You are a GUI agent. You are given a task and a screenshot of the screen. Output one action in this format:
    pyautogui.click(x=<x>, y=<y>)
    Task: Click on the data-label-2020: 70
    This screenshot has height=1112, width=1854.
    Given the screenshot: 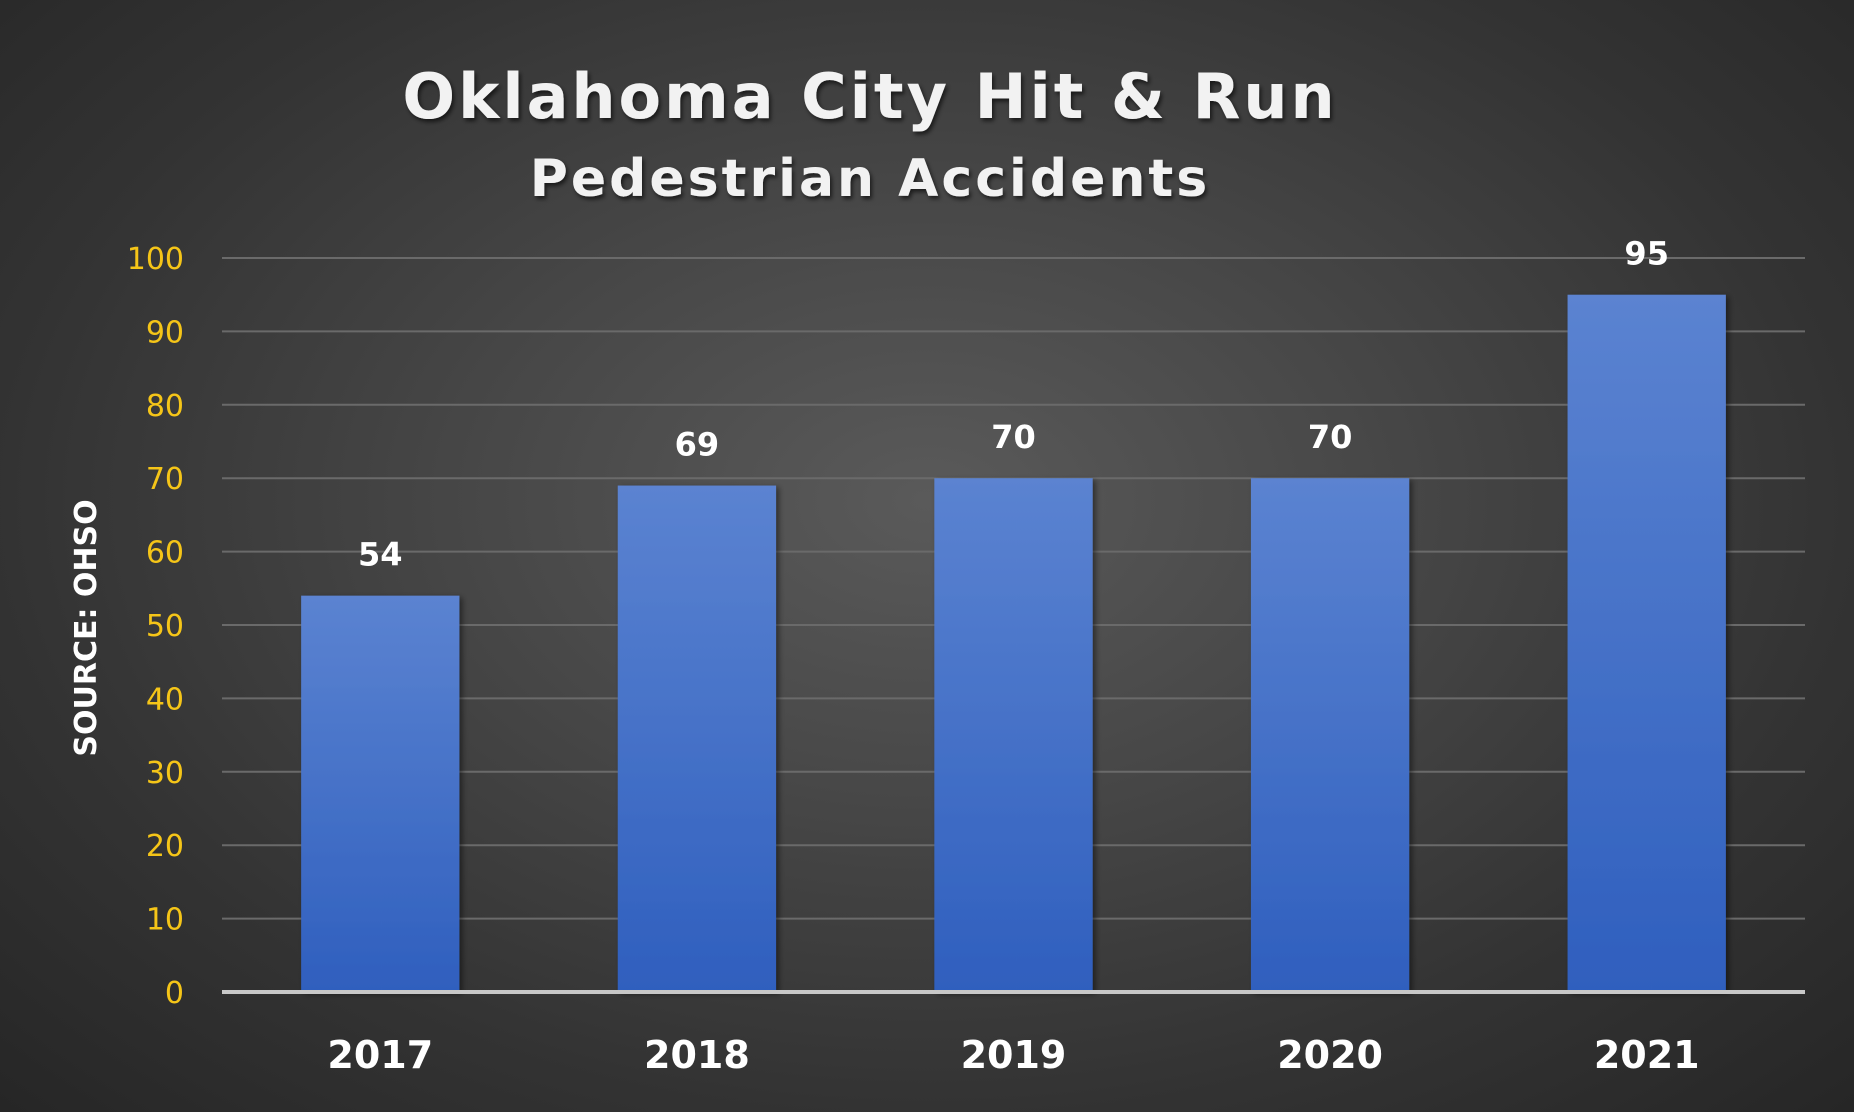 What is the action you would take?
    pyautogui.click(x=1330, y=437)
    